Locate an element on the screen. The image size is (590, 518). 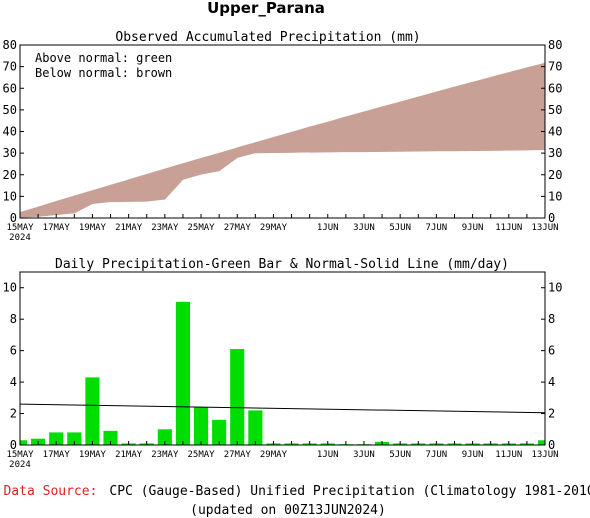
top-ytick-label-right: 50 is located at coordinates (555, 110).